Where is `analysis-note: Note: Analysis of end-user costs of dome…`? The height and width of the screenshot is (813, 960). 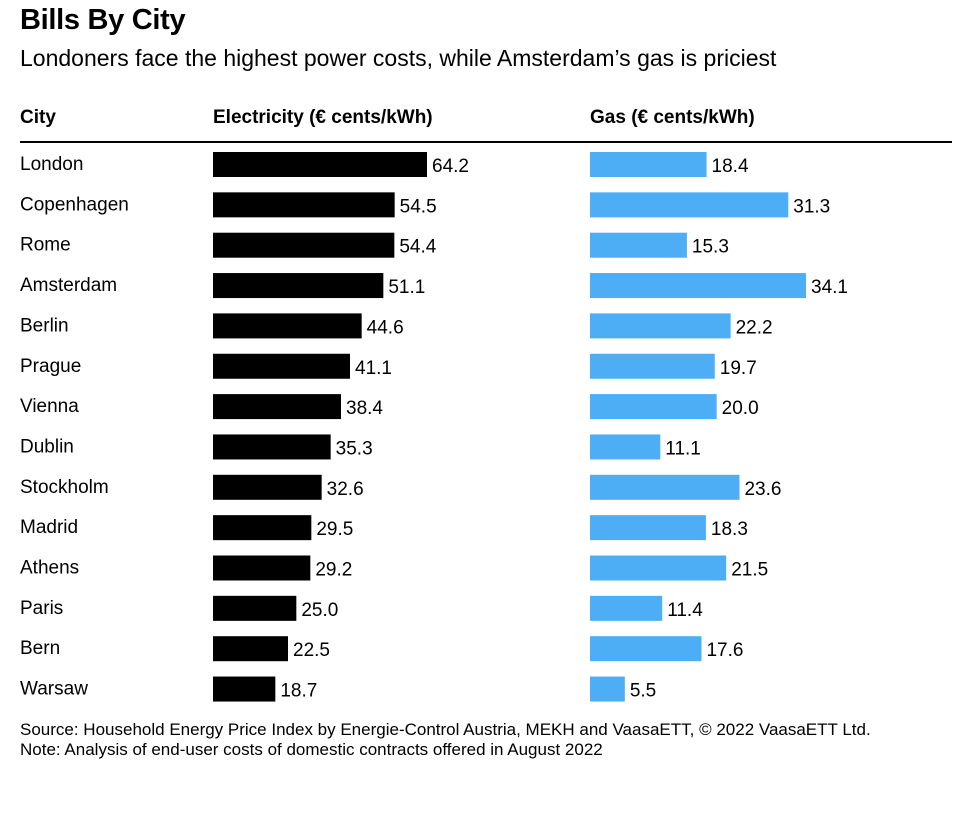 analysis-note: Note: Analysis of end-user costs of dome… is located at coordinates (311, 749).